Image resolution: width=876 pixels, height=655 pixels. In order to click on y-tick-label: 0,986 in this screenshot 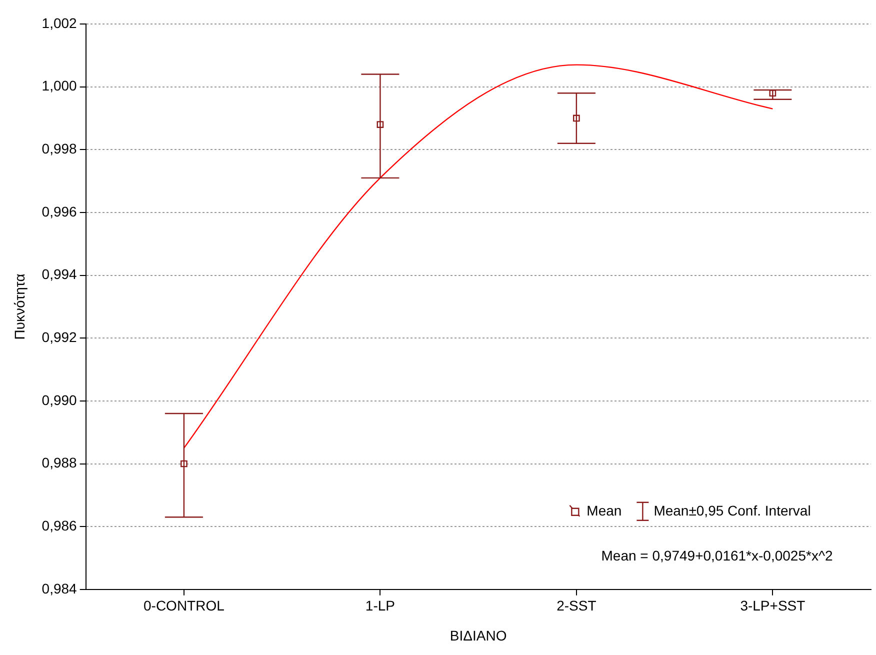, I will do `click(60, 525)`.